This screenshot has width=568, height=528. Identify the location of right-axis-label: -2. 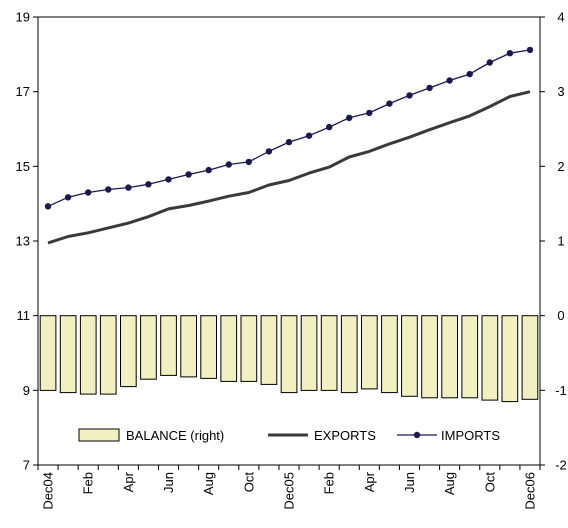
(561, 465).